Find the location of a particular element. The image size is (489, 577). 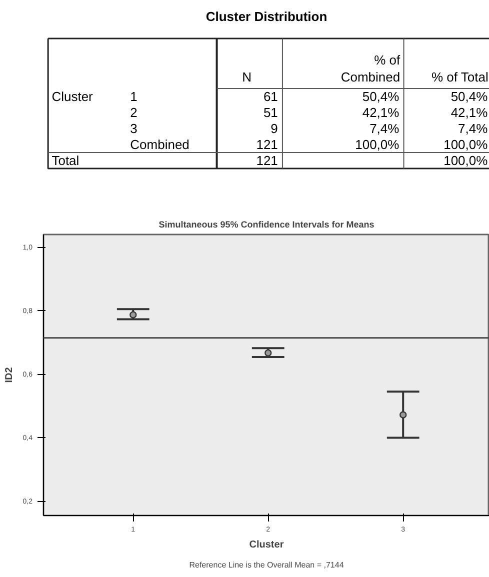

y-axis-title: ID2 is located at coordinates (9, 374).